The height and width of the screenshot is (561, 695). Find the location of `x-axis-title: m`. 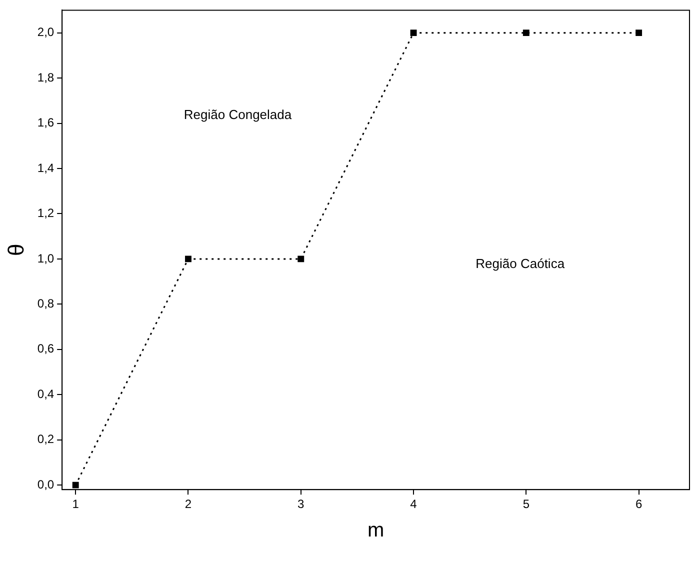

x-axis-title: m is located at coordinates (375, 531).